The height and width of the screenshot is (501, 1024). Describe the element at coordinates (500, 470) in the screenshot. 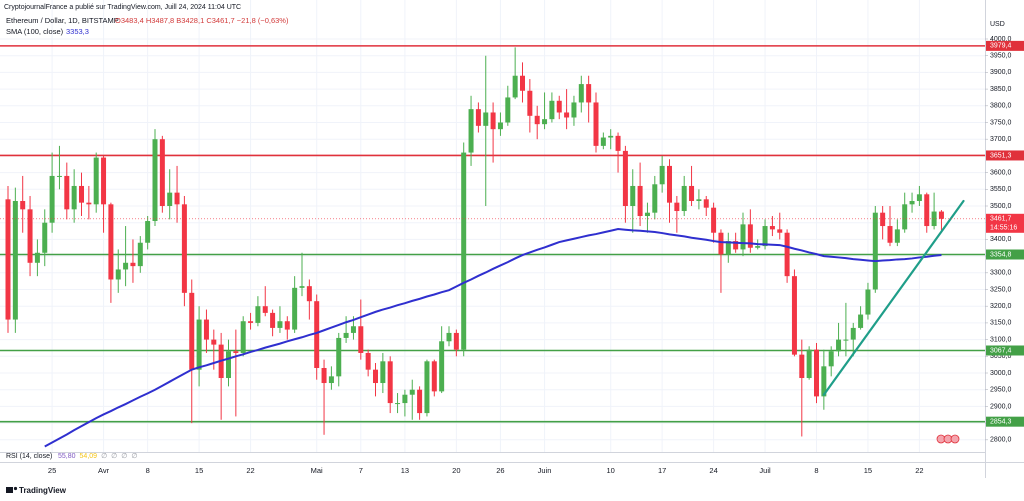

I see `x-tick-label: 26` at that location.